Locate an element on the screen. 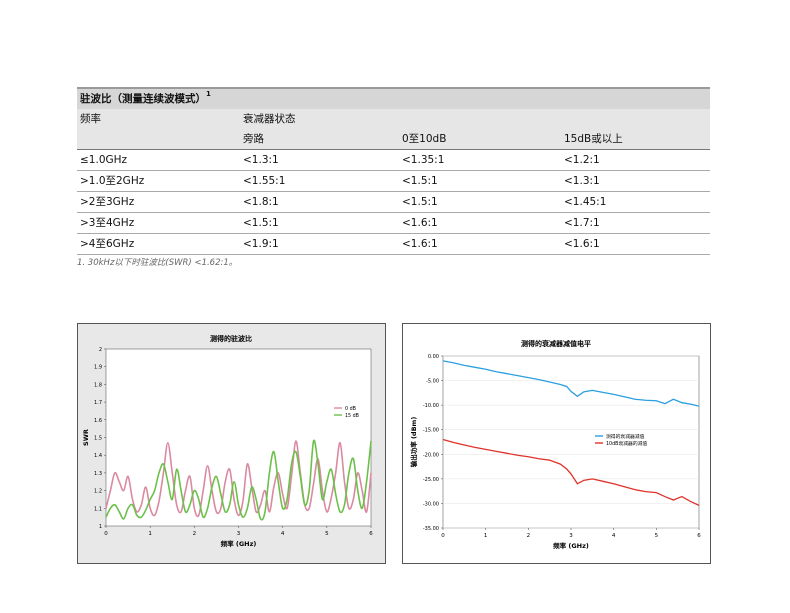  table-row: >2至3GHz <1.8:1 <1.5:1 <1.45:1 is located at coordinates (393, 202).